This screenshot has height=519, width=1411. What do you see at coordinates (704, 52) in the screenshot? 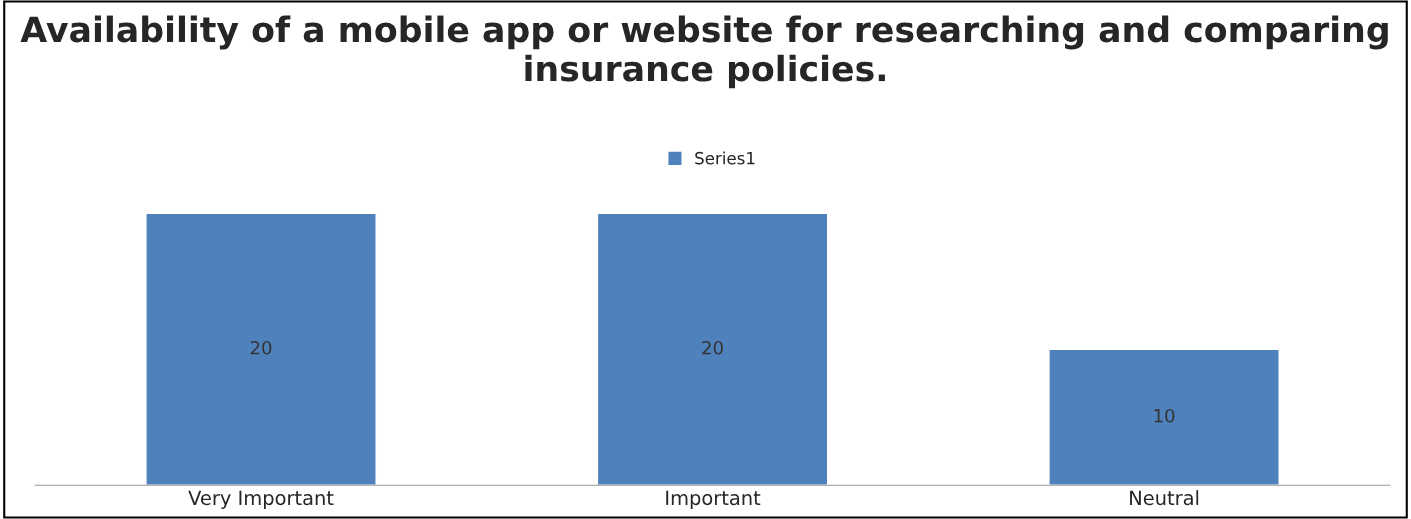
I see `chart-title: Availability of a mobile app or website for researching and comparing insurance policies.` at bounding box center [704, 52].